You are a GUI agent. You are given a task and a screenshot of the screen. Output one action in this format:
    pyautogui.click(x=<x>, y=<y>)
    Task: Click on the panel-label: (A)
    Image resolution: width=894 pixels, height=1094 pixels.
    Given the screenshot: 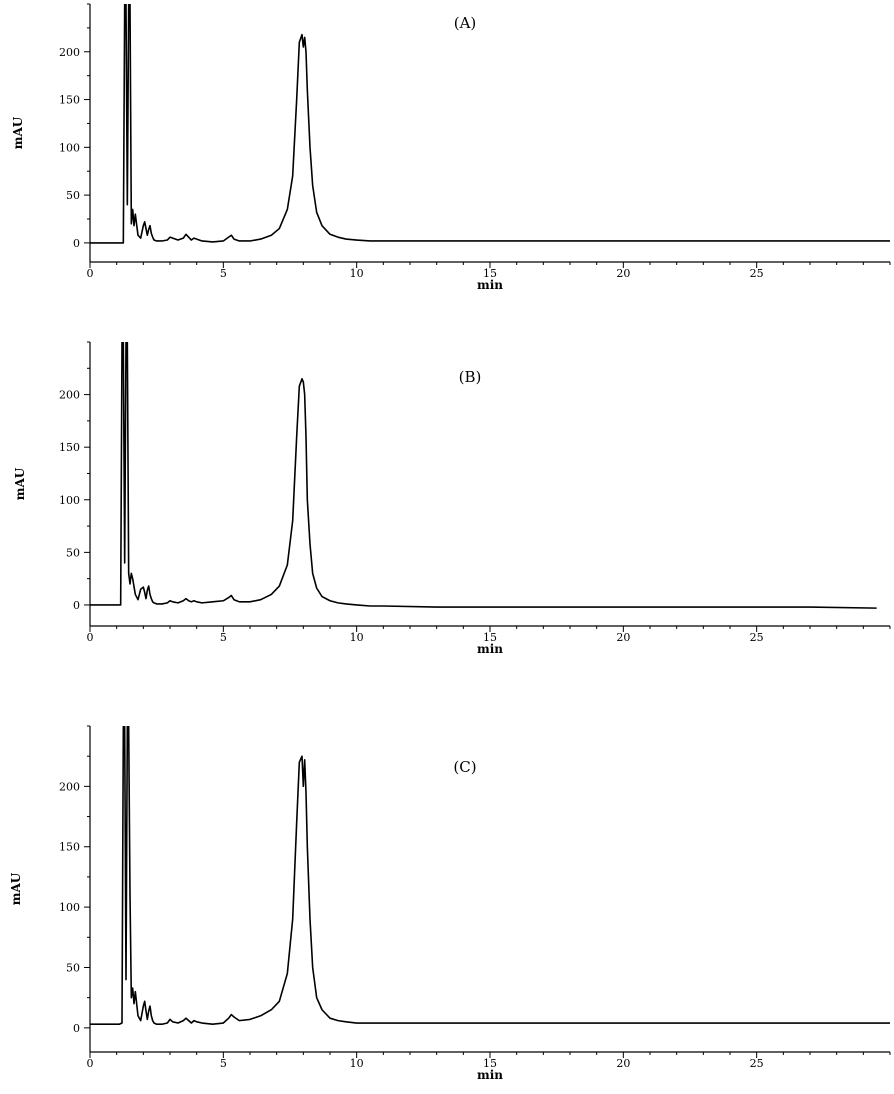 What is the action you would take?
    pyautogui.click(x=465, y=23)
    